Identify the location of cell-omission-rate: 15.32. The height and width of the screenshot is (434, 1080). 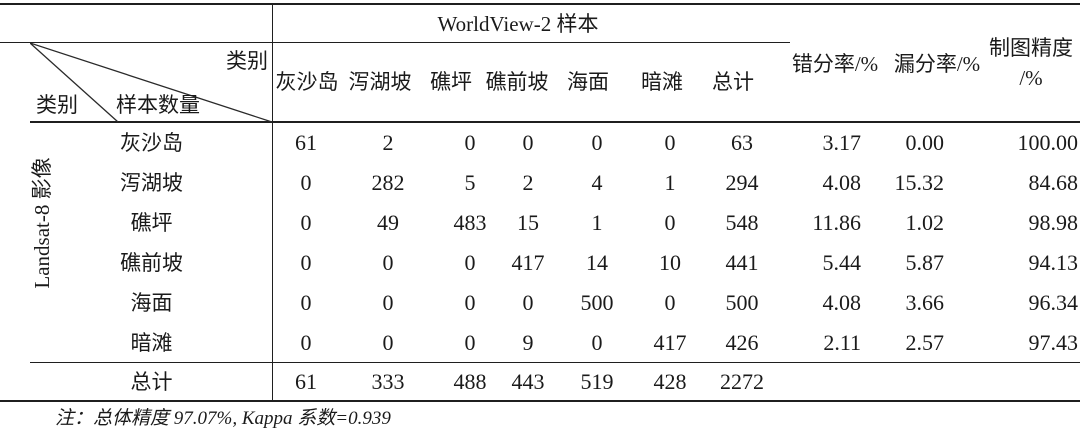
(919, 182).